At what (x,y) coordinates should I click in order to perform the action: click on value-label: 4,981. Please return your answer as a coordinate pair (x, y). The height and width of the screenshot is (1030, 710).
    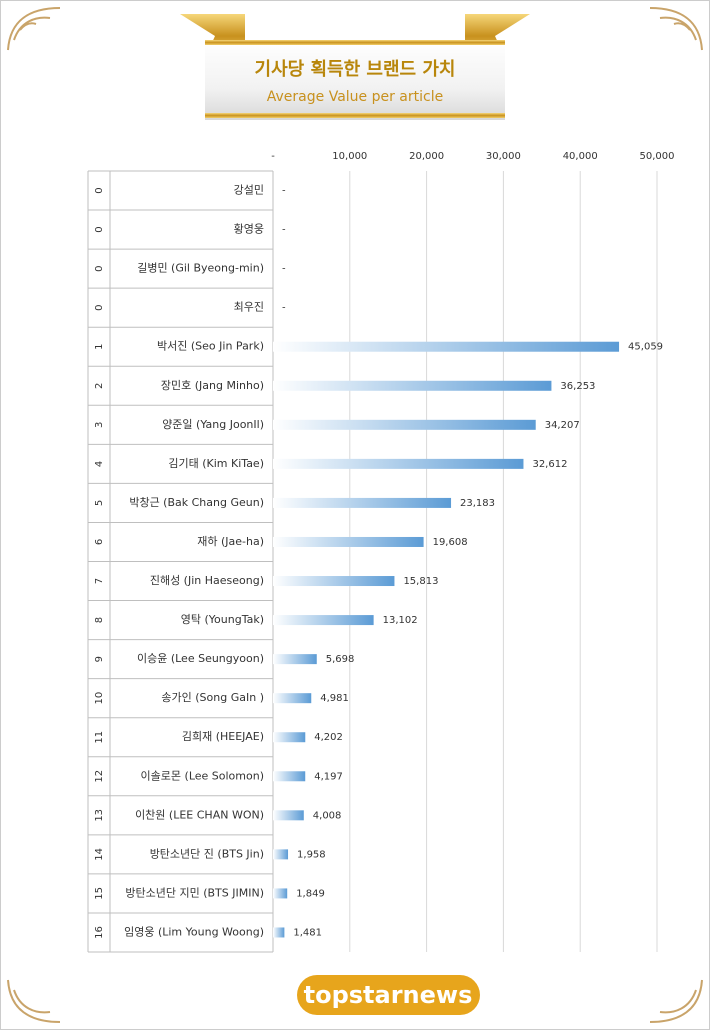
    Looking at the image, I should click on (334, 698).